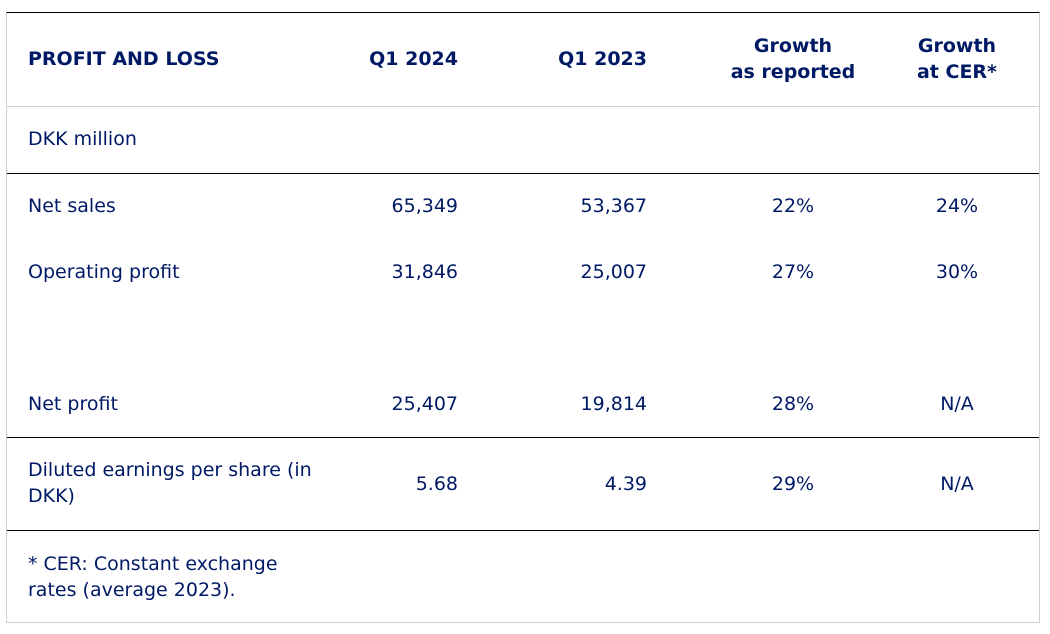  I want to click on table-row: Net profit 25,407 19,814 28% N/A, so click(523, 405).